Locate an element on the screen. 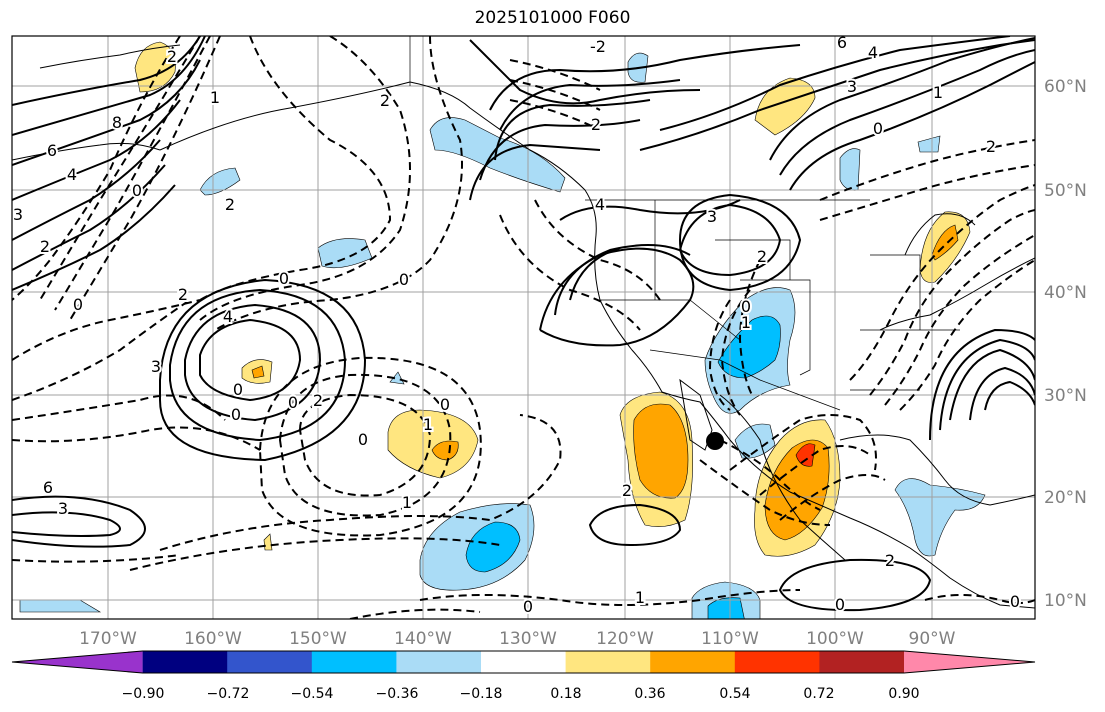 Image resolution: width=1105 pixels, height=712 pixels. colorbar is located at coordinates (523, 662).